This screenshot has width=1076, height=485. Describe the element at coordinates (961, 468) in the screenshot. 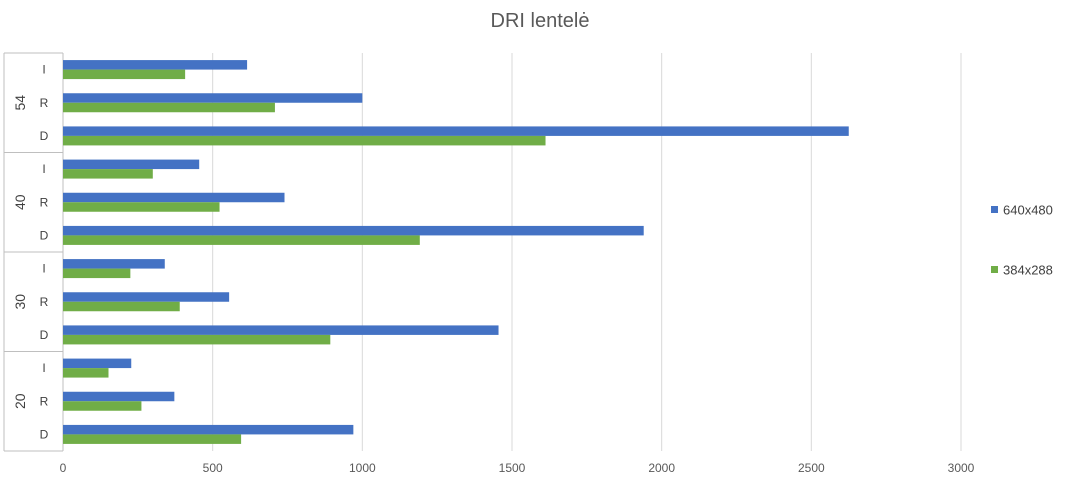

I see `x-tick-label: 3000` at that location.